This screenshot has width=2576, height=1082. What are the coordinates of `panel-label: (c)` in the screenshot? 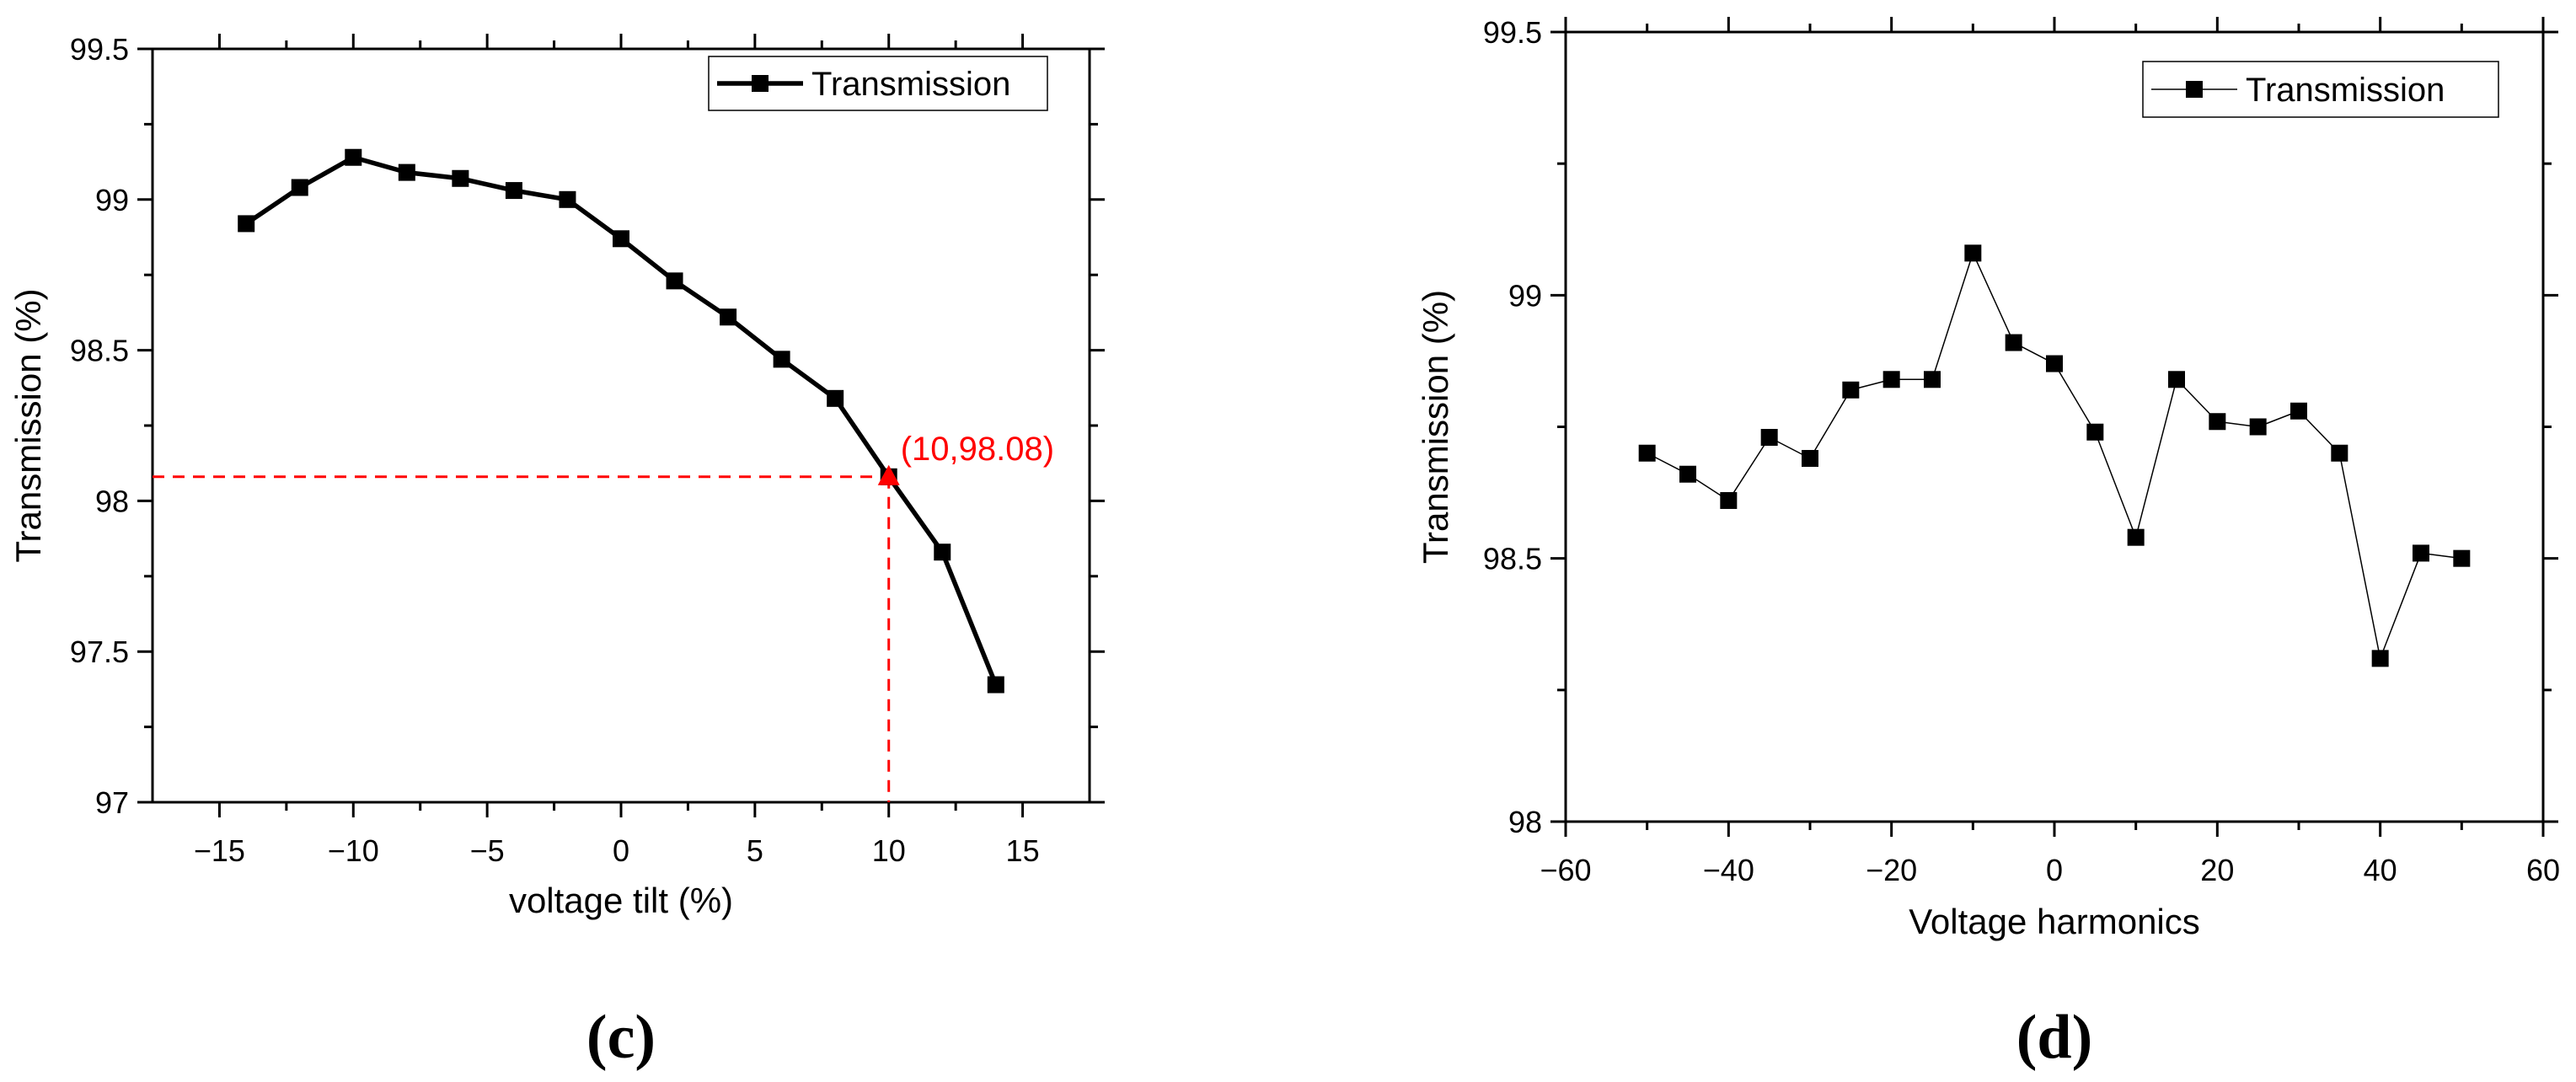 It's located at (621, 1037).